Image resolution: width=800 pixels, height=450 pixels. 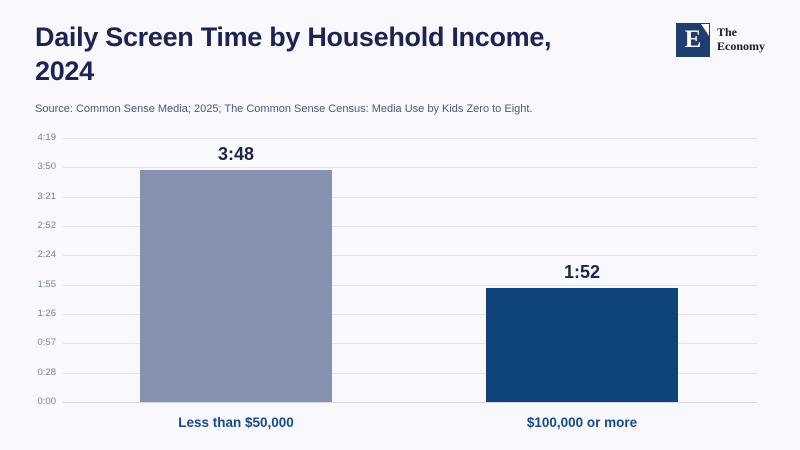 I want to click on y-tick-label: 2:24, so click(x=47, y=255).